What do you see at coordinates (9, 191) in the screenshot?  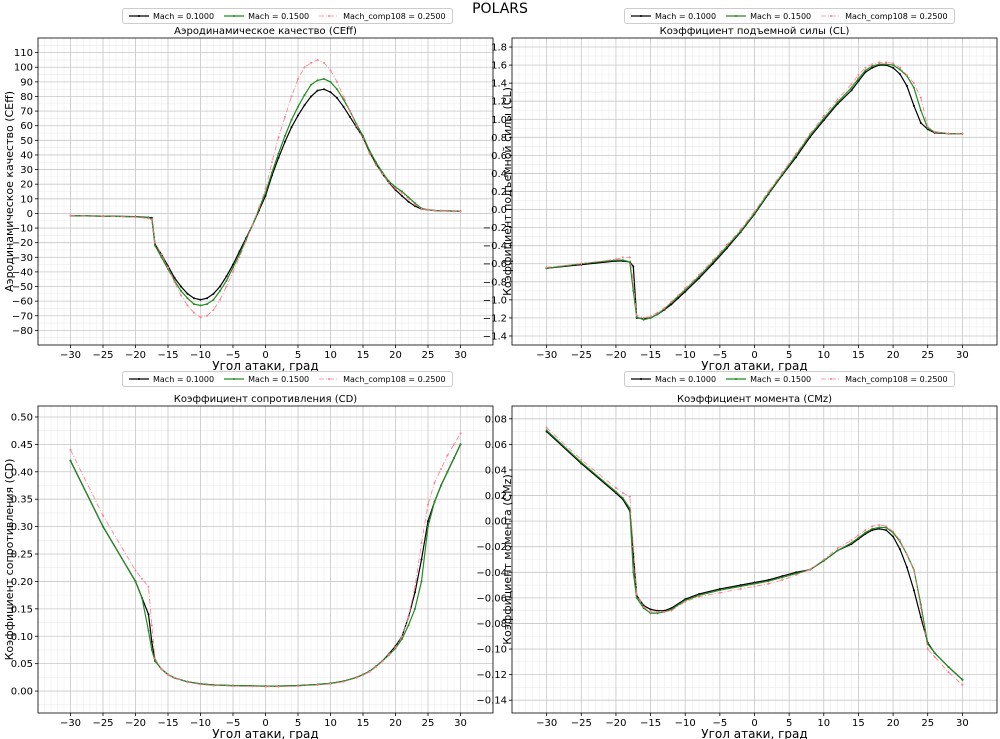 I see `y-axis-label: Аэродинамическое качество (CEff)` at bounding box center [9, 191].